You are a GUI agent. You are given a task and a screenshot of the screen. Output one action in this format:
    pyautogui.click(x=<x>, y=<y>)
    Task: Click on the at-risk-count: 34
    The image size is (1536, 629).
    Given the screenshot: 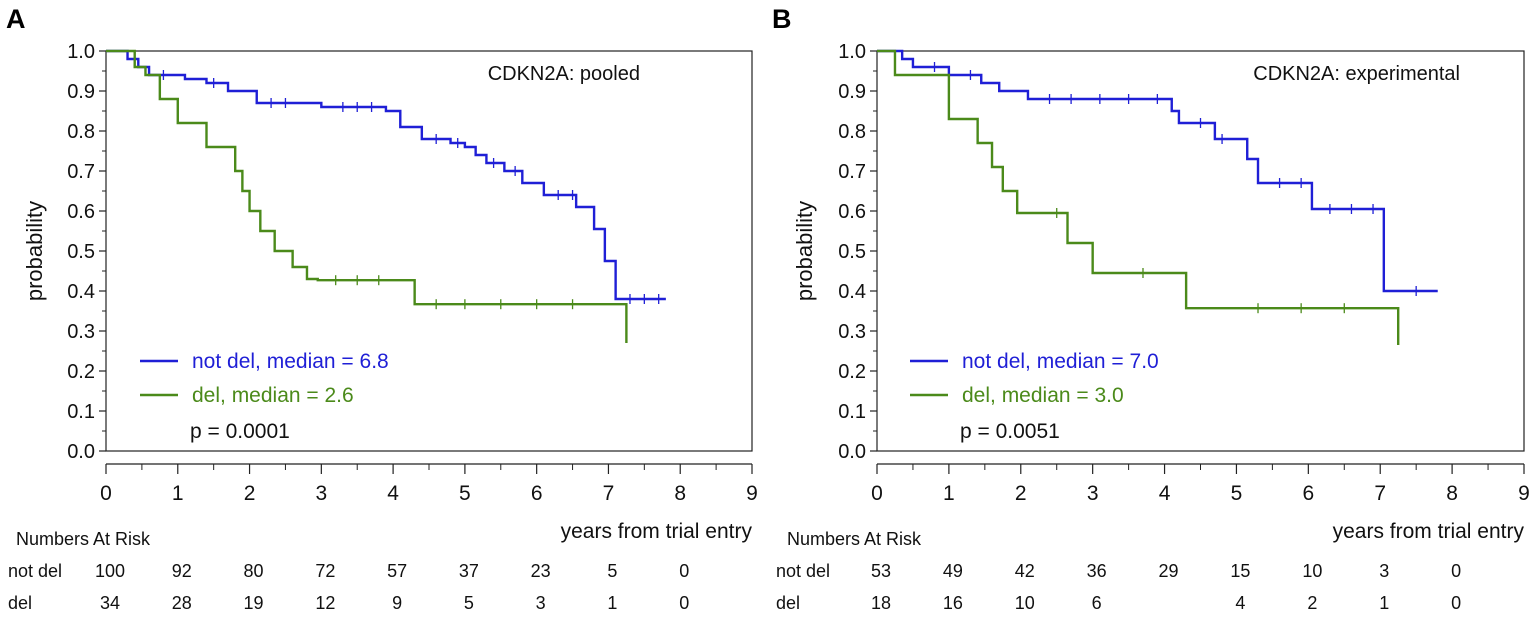 What is the action you would take?
    pyautogui.click(x=110, y=603)
    